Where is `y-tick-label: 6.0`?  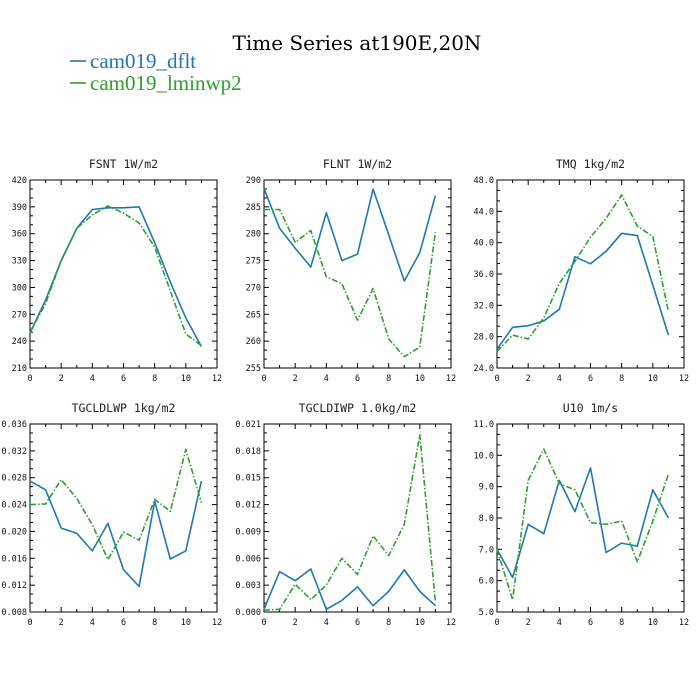
y-tick-label: 6.0 is located at coordinates (486, 582).